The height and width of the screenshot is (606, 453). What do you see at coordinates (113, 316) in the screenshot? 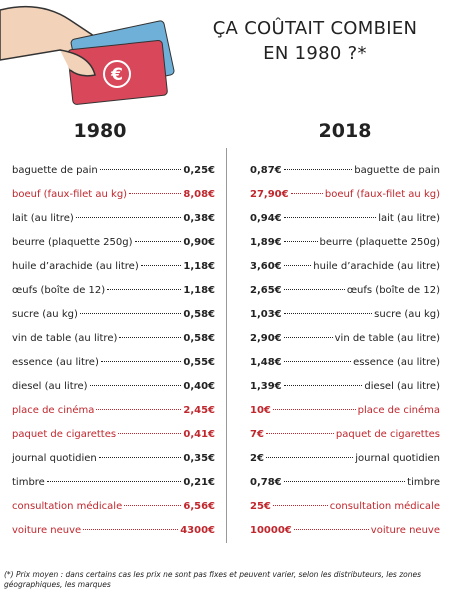
I see `row-1980: sucre (au kg) 0,58€` at bounding box center [113, 316].